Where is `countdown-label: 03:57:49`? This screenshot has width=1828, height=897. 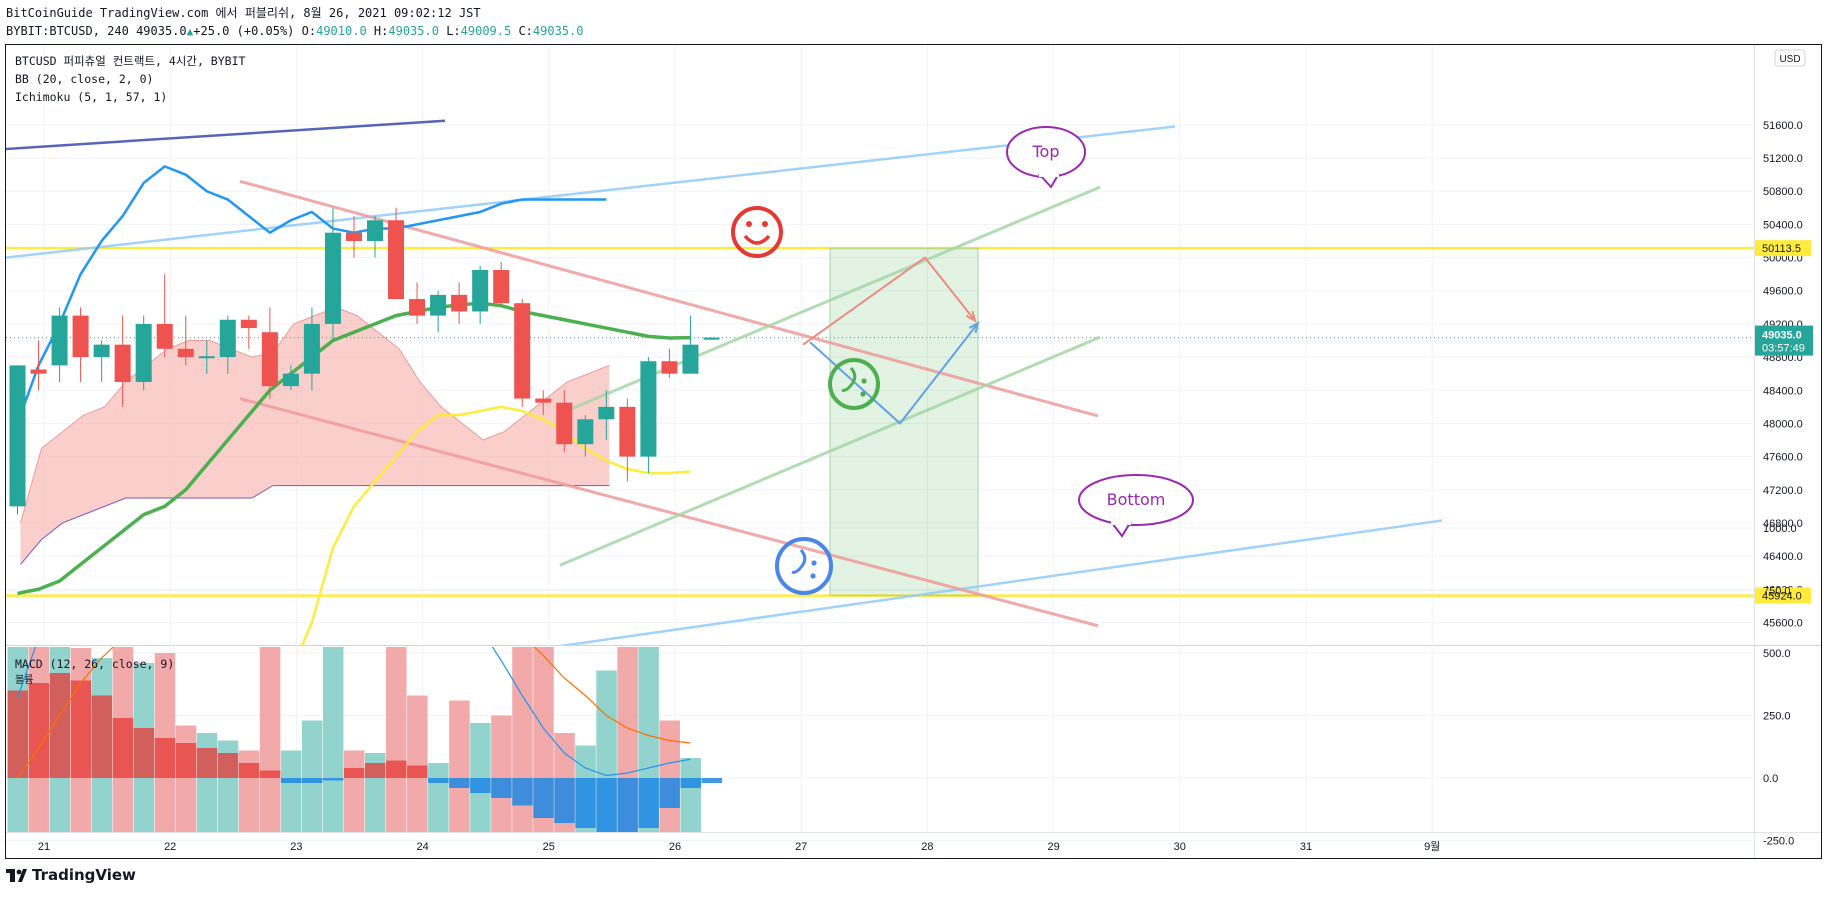 countdown-label: 03:57:49 is located at coordinates (1783, 349).